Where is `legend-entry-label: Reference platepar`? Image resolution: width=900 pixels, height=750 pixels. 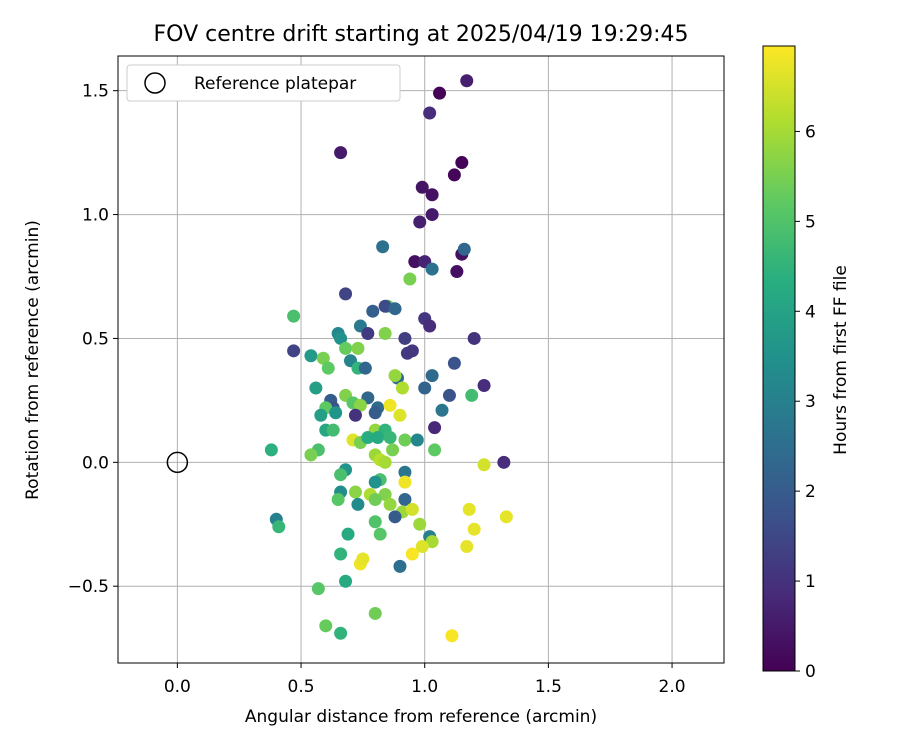
legend-entry-label: Reference platepar is located at coordinates (275, 84).